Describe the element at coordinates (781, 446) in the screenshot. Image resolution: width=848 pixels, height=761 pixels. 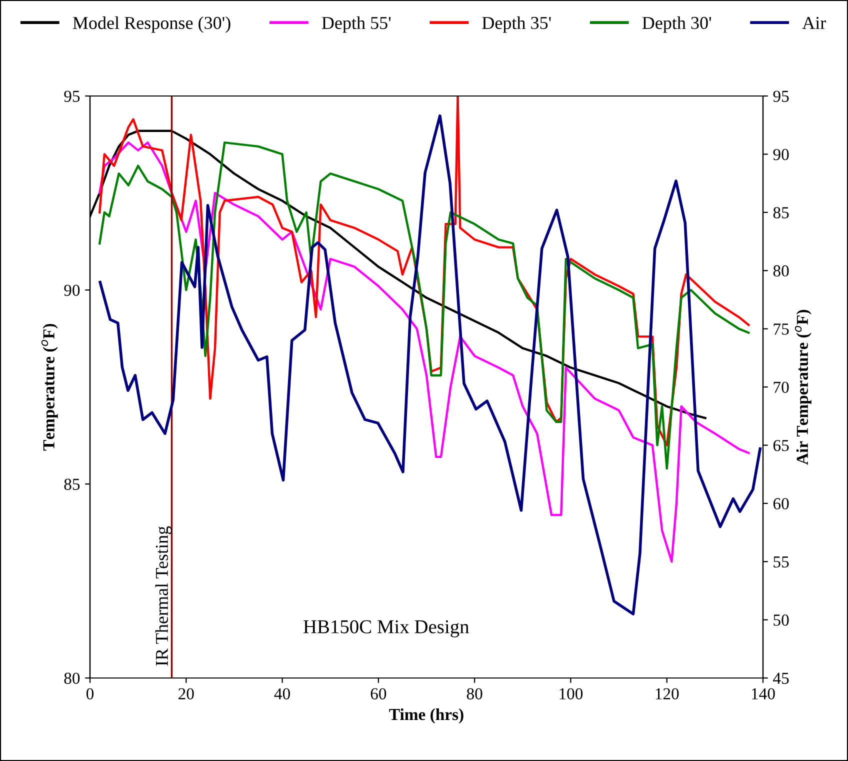
I see `y2-tick-label: 65` at that location.